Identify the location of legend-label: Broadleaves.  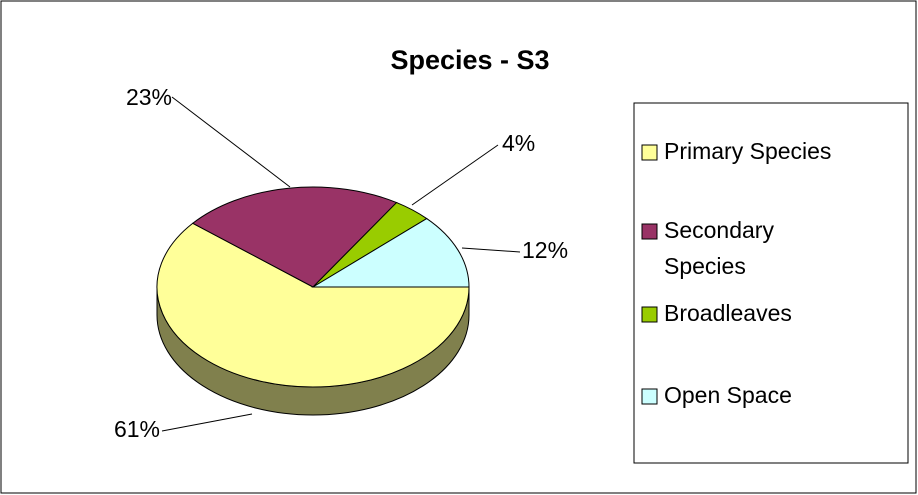
(728, 313).